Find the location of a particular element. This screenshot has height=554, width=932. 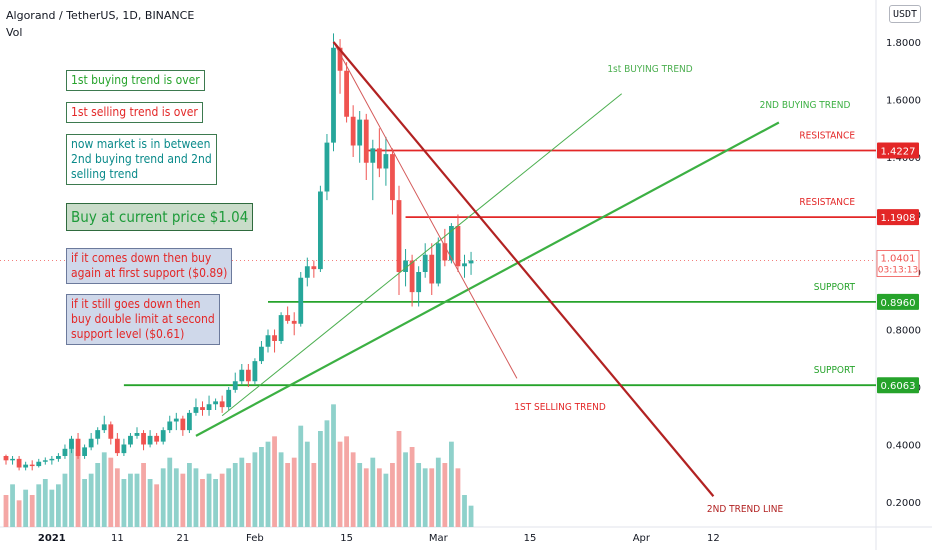

current-price-label: 1.0401 is located at coordinates (898, 258).